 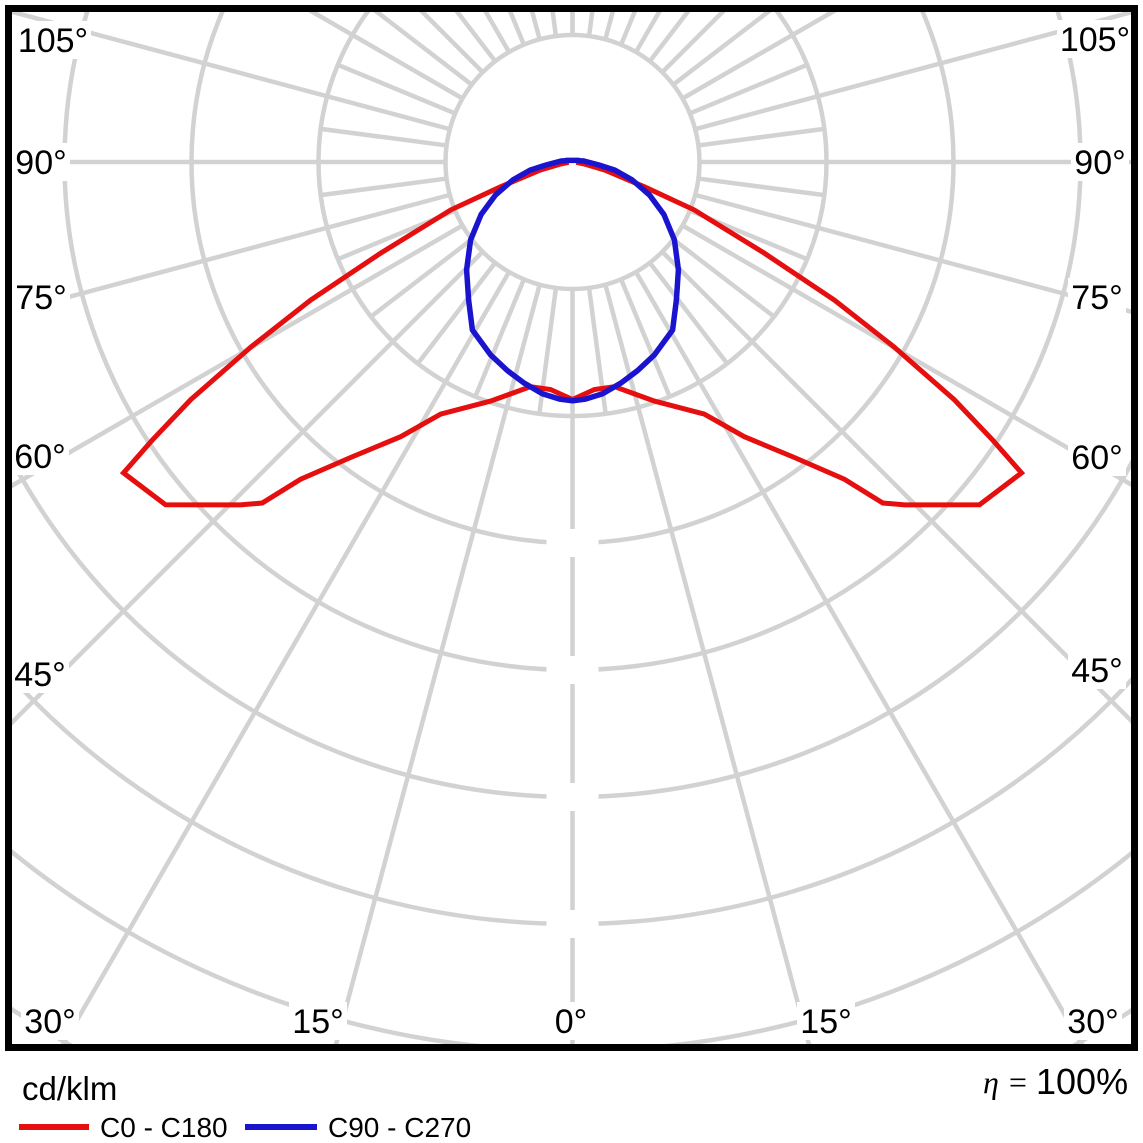 I want to click on angle-label-right-105°: 105°, so click(x=1095, y=40).